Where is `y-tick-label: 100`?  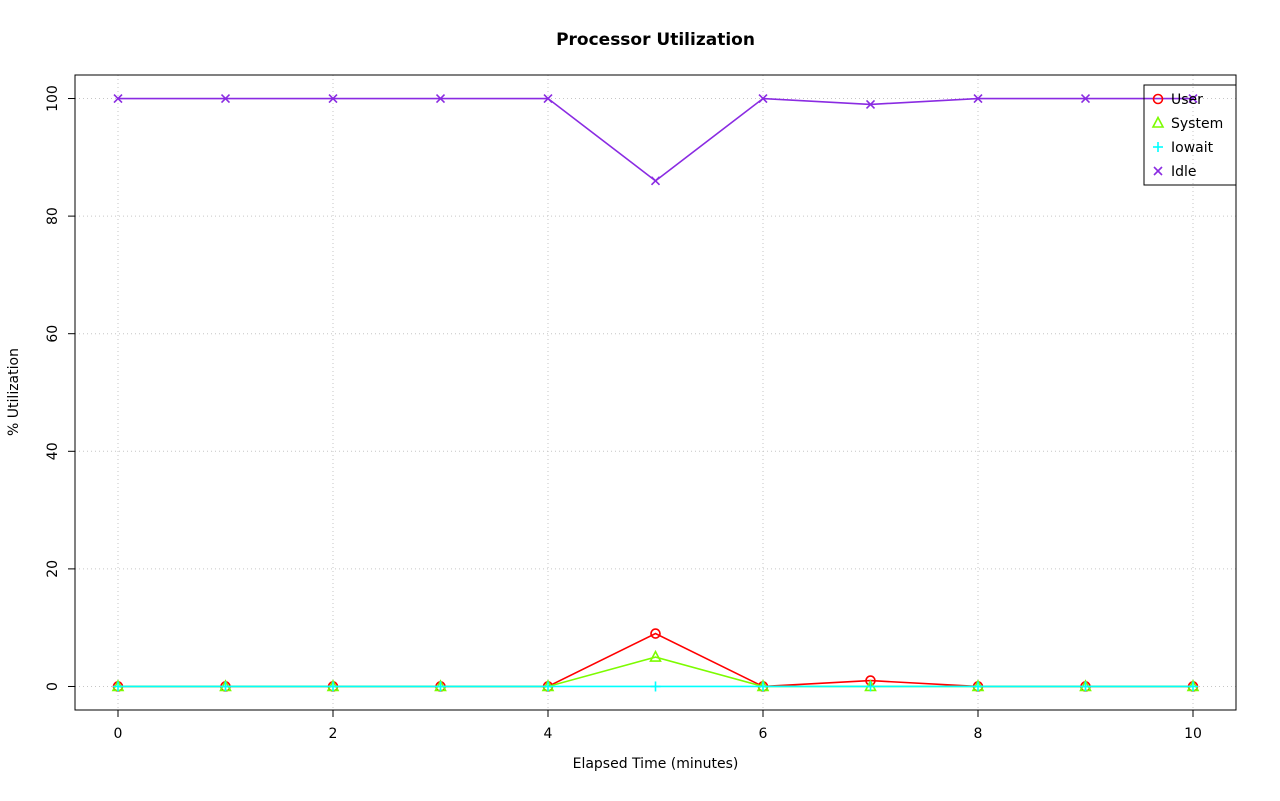
y-tick-label: 100 is located at coordinates (53, 98).